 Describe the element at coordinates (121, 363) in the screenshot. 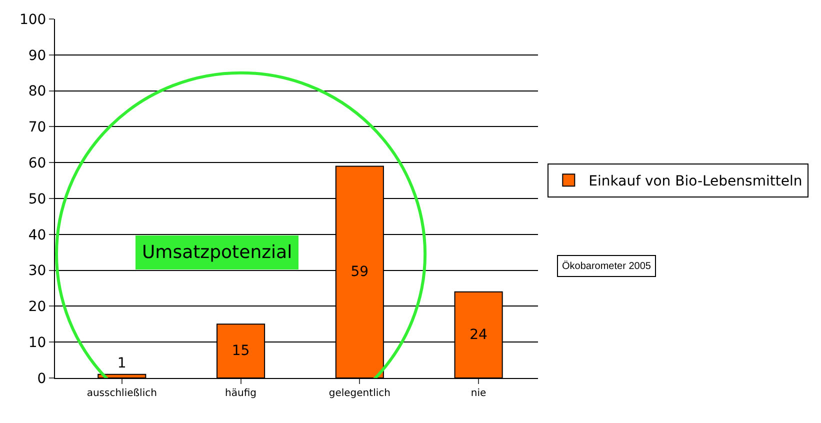

I see `data-label: 1` at that location.